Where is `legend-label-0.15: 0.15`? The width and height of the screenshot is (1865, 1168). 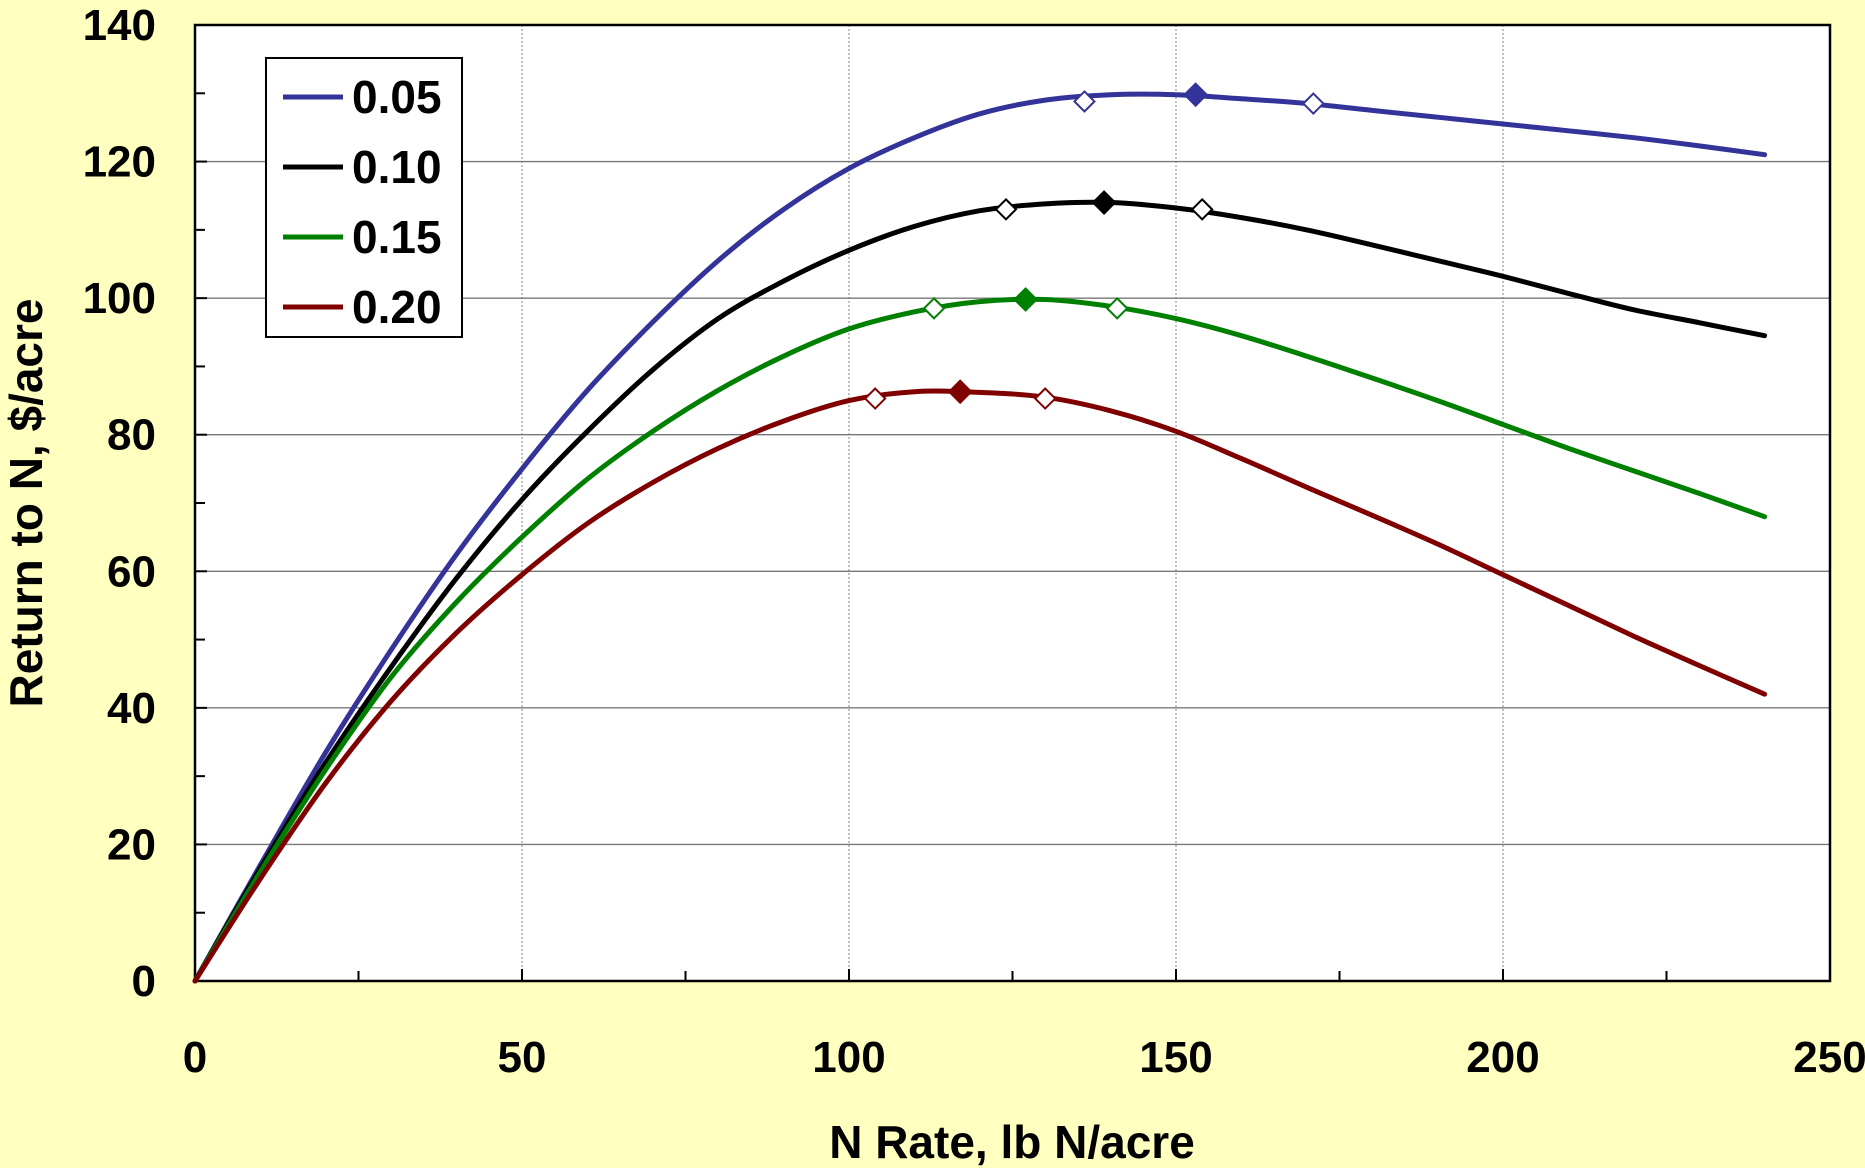
legend-label-0.15: 0.15 is located at coordinates (397, 237).